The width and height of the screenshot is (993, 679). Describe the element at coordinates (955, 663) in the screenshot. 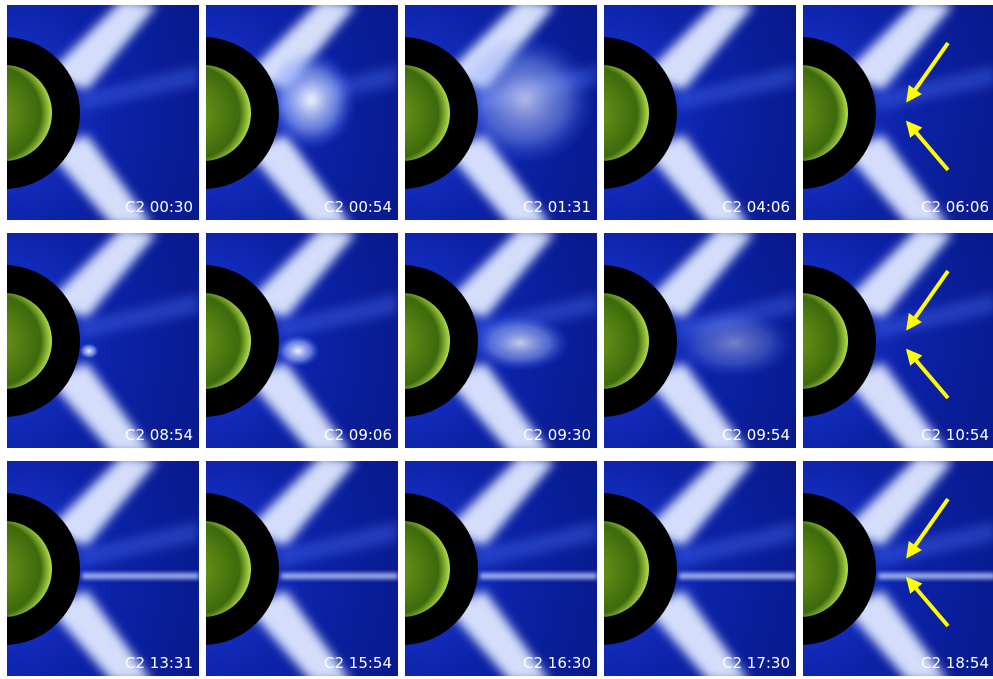

I see `timestamp: C2 18:54` at that location.